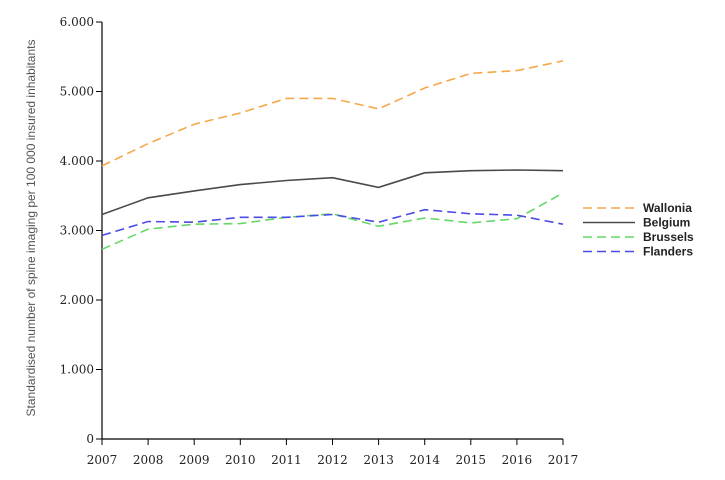 The width and height of the screenshot is (725, 480). I want to click on y-tick-label: 5.000, so click(77, 92).